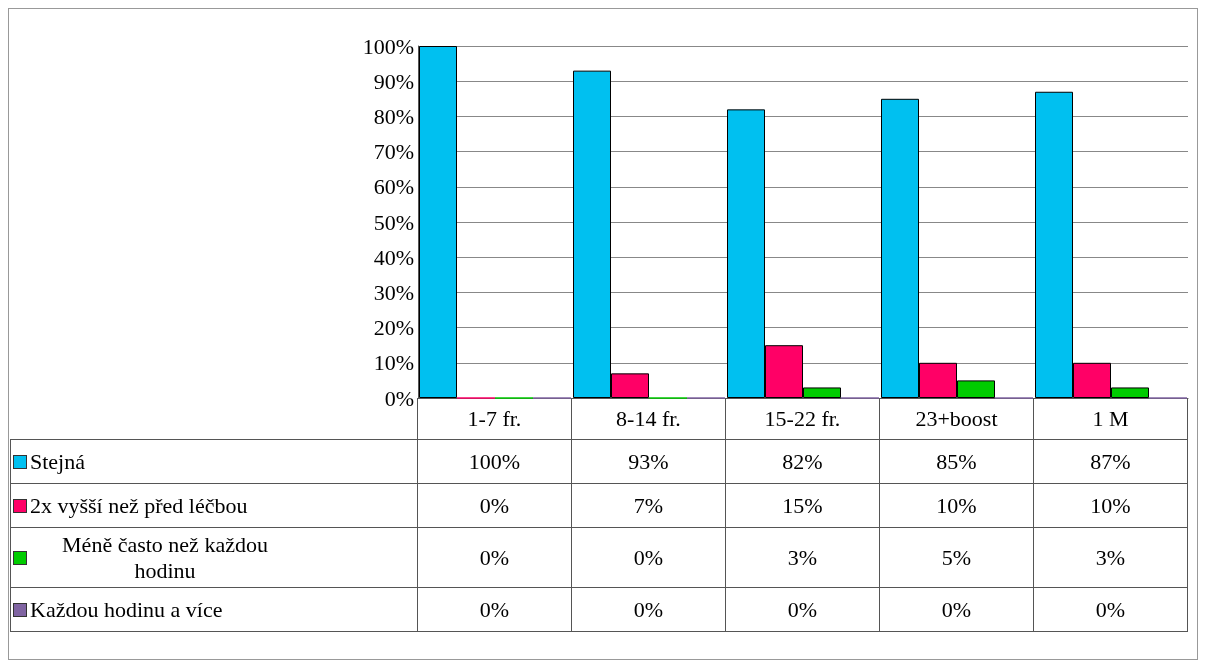  What do you see at coordinates (393, 222) in the screenshot?
I see `y-tick-label: 50%` at bounding box center [393, 222].